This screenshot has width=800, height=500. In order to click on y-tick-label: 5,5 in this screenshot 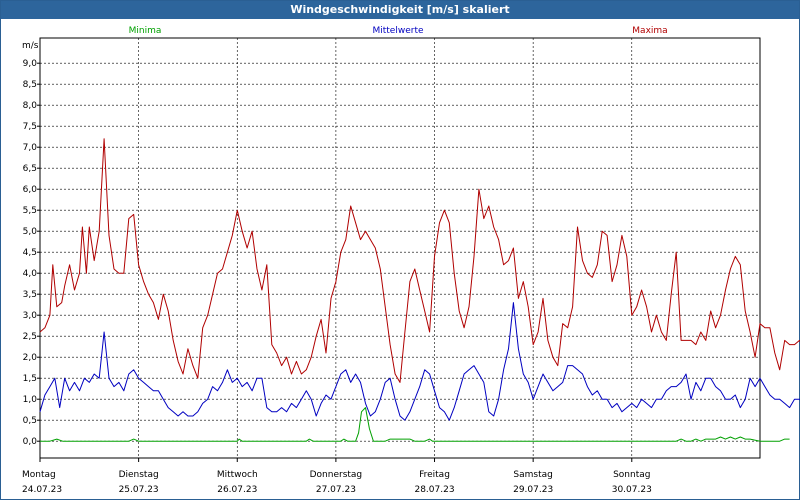, I will do `click(30, 211)`.